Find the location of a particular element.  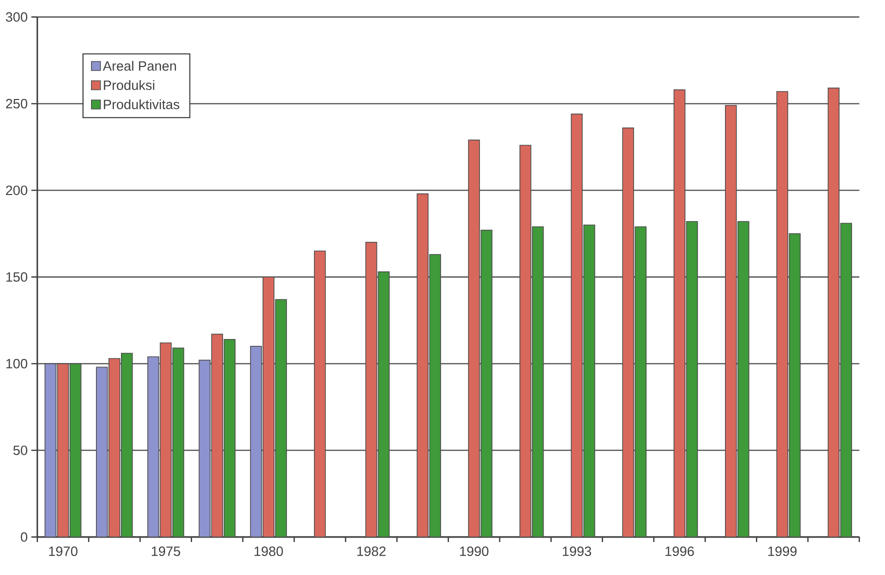

y-tick-label: 200 is located at coordinates (17, 191).